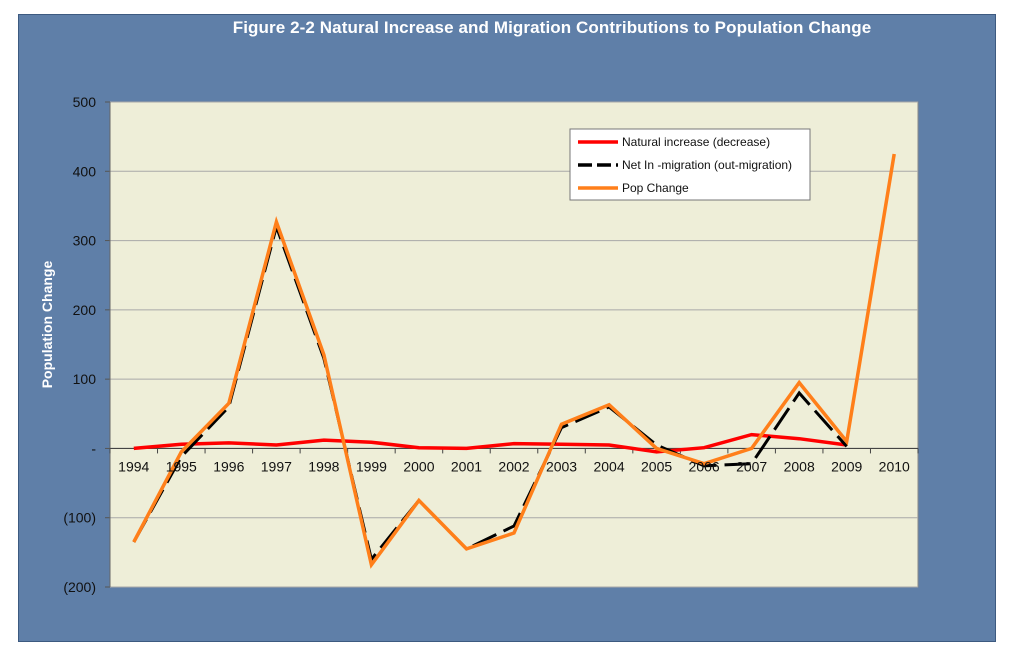  I want to click on legend-entry: Net In -migration (out-migration), so click(707, 165).